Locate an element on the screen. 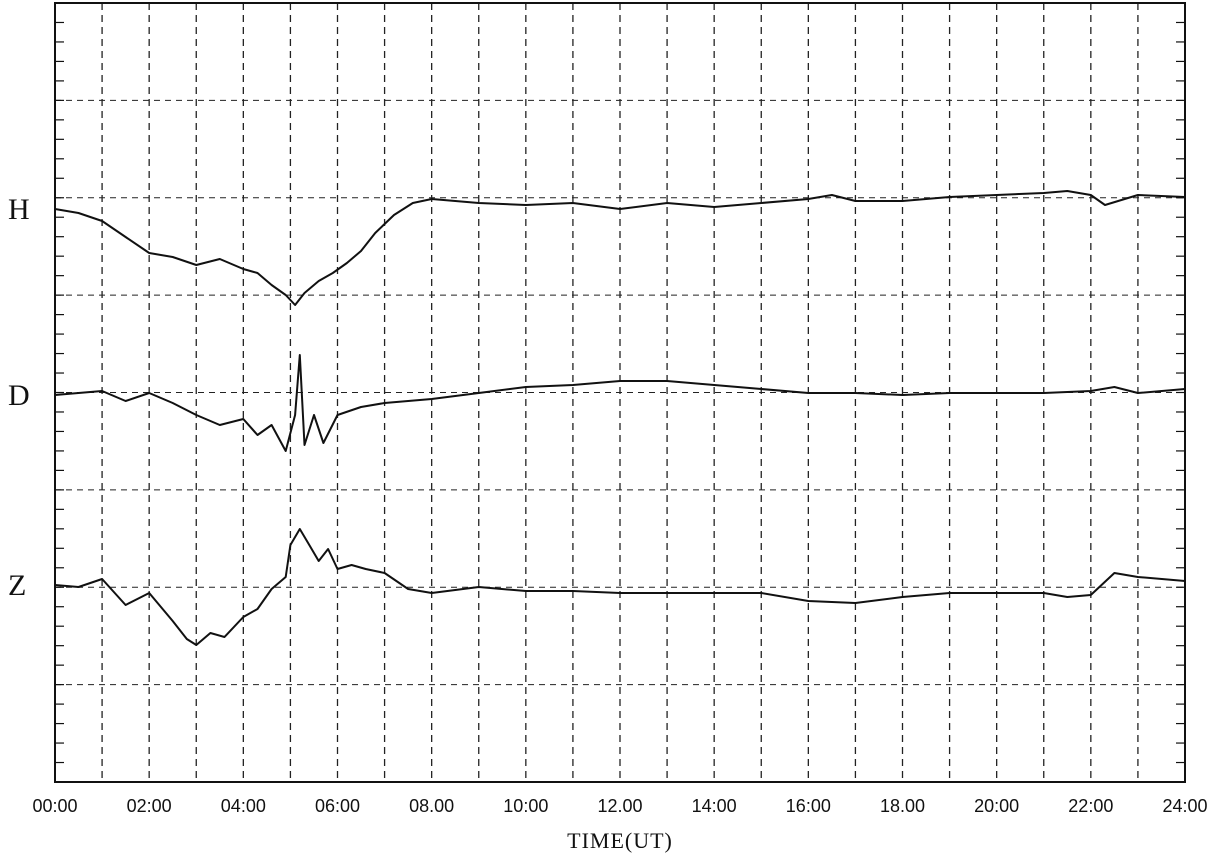 The width and height of the screenshot is (1229, 864). series-line-d is located at coordinates (620, 403).